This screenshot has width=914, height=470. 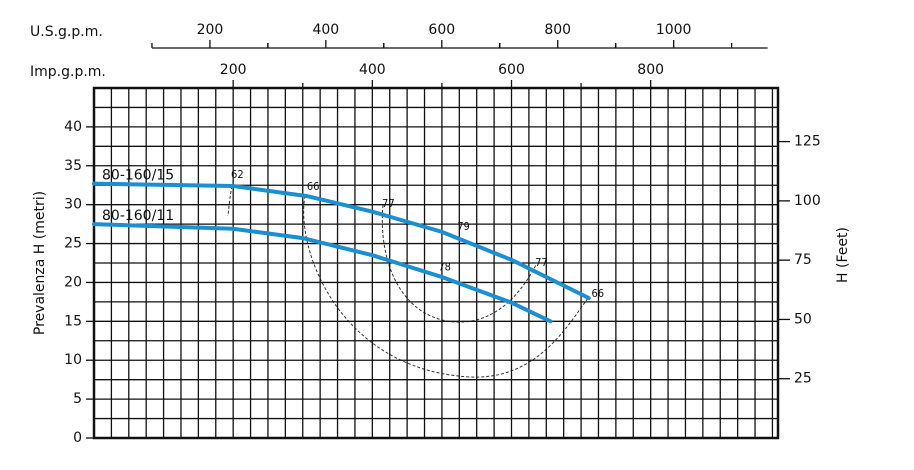 What do you see at coordinates (233, 70) in the screenshot?
I see `x-tick-label: 200` at bounding box center [233, 70].